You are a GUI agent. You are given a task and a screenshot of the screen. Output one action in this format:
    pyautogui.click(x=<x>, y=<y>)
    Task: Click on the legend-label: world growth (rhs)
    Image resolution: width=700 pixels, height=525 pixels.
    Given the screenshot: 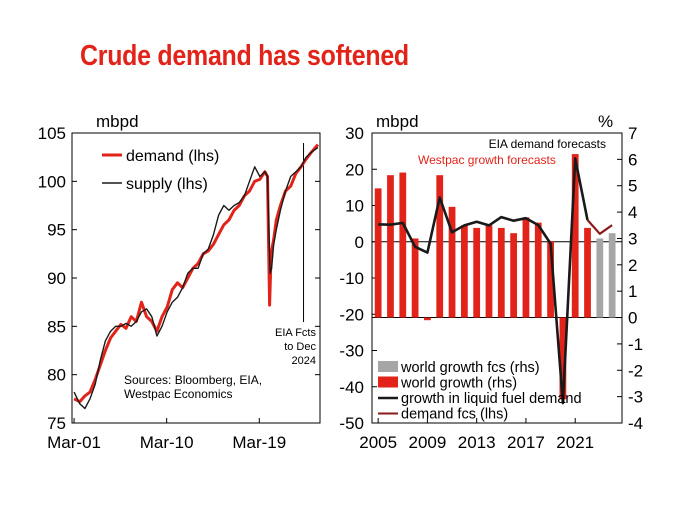 What is the action you would take?
    pyautogui.click(x=458, y=384)
    